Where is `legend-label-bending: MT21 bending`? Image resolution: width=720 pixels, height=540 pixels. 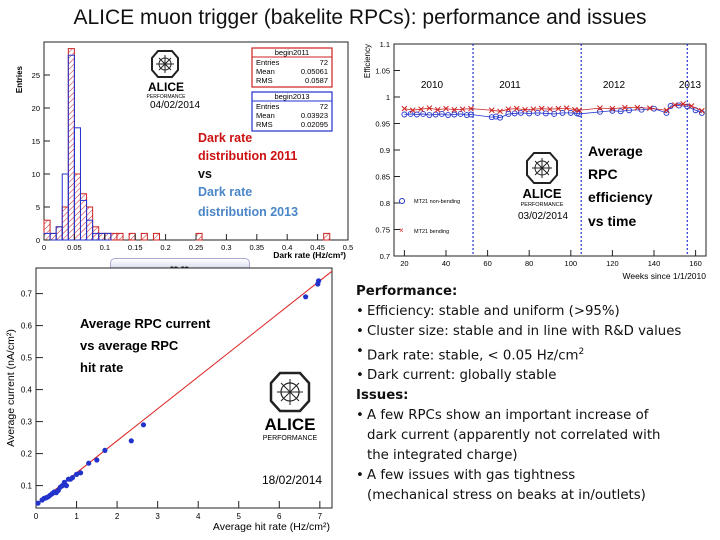
legend-label-bending: MT21 bending is located at coordinates (431, 232).